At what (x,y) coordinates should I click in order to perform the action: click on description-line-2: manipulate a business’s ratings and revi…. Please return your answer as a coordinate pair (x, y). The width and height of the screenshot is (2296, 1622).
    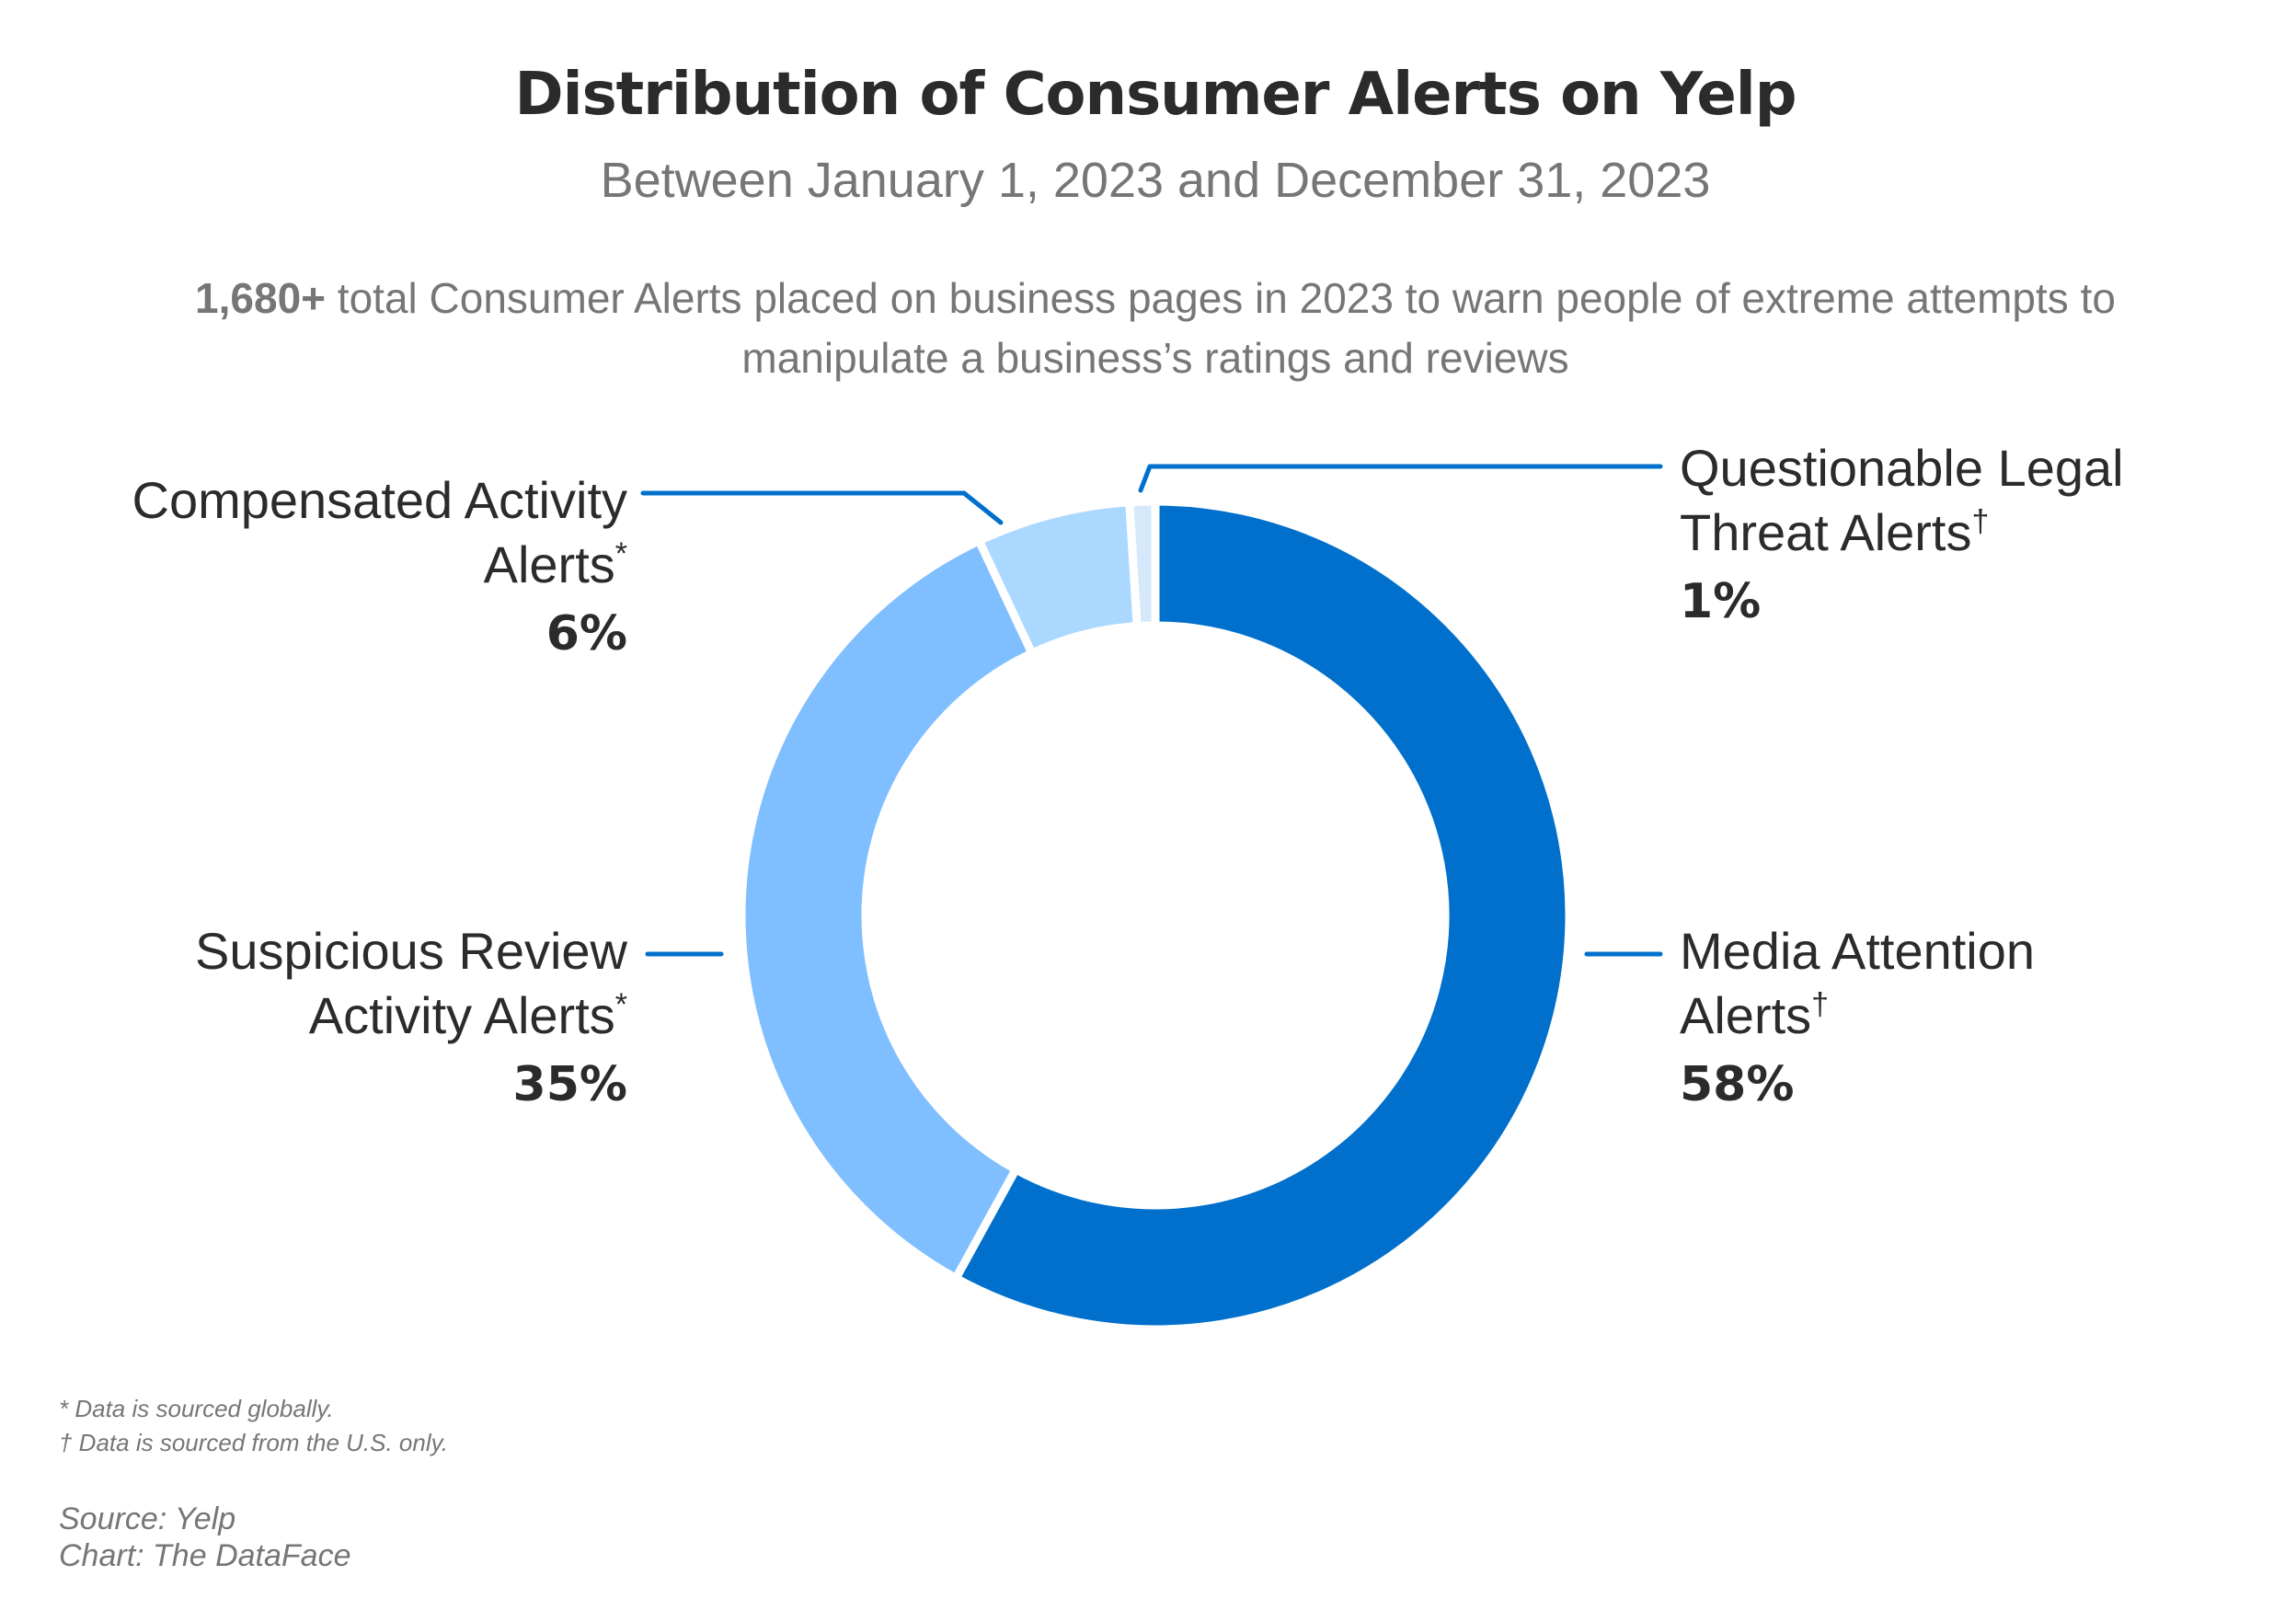
    Looking at the image, I should click on (1154, 358).